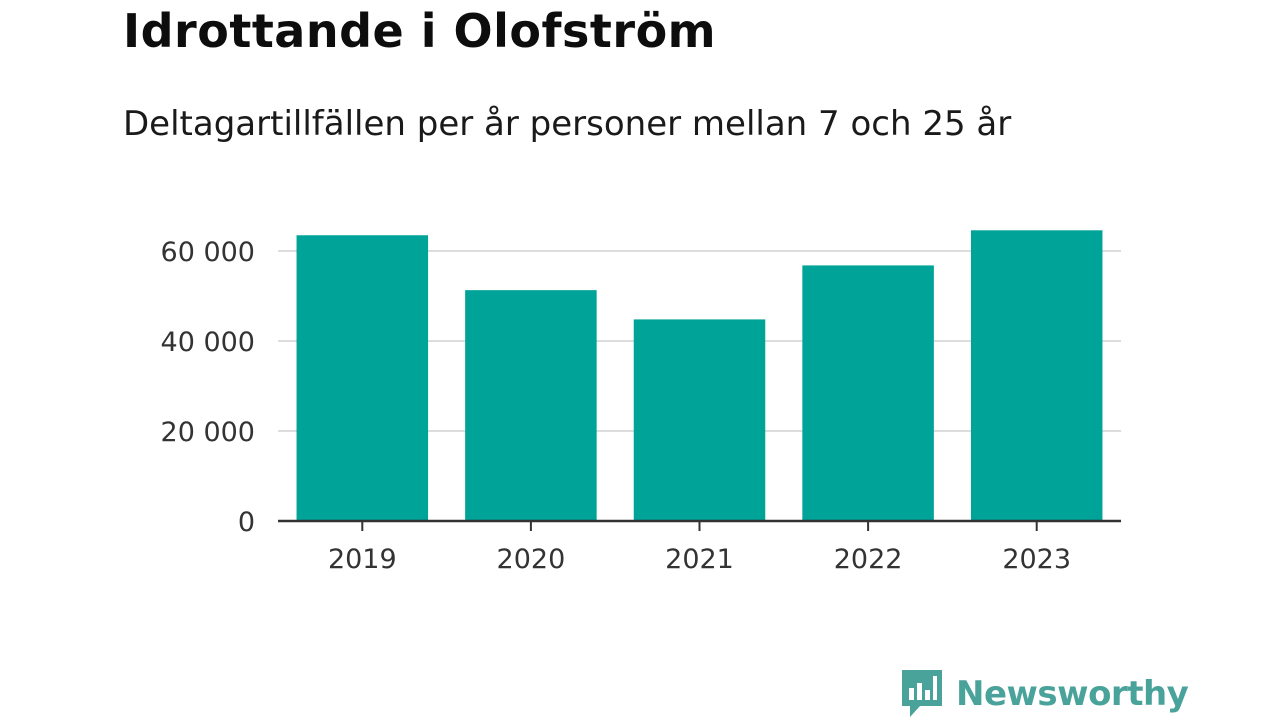 The width and height of the screenshot is (1280, 720). I want to click on brand-name: Newsworthy, so click(1072, 694).